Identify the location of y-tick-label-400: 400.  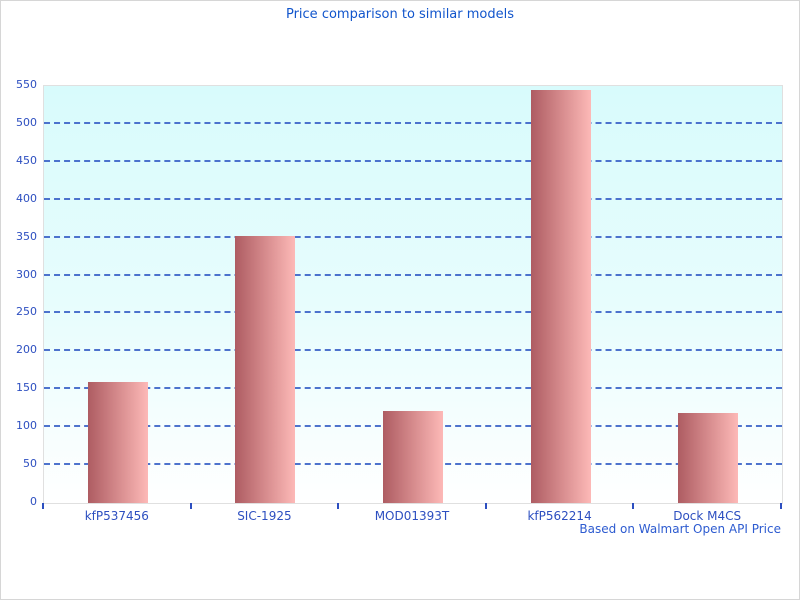
(26, 198).